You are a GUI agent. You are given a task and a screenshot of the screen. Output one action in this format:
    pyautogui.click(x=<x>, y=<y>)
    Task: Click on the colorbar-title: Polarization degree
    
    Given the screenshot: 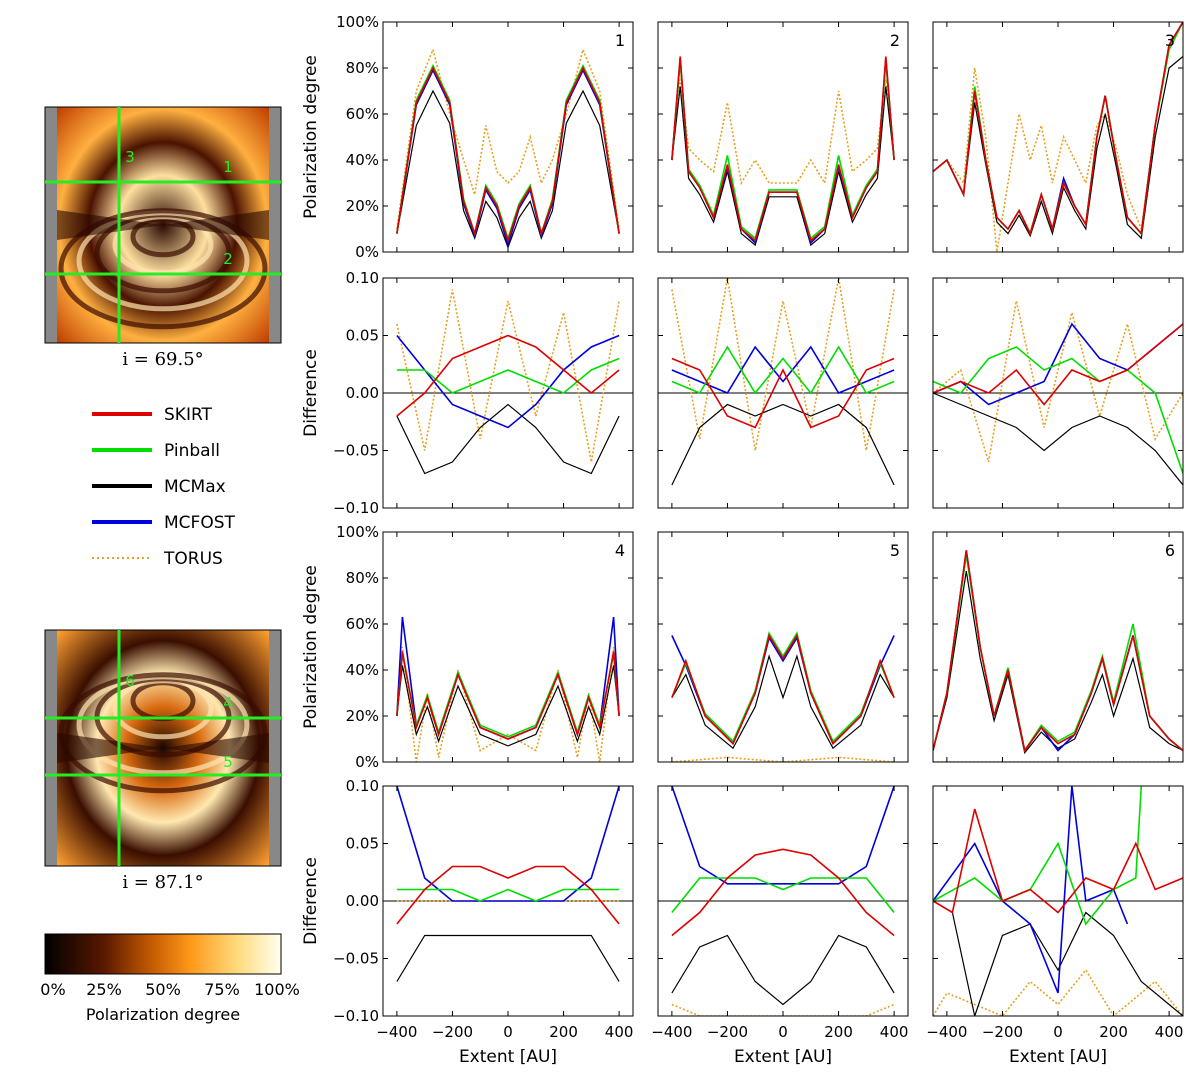 What is the action you would take?
    pyautogui.click(x=163, y=1014)
    